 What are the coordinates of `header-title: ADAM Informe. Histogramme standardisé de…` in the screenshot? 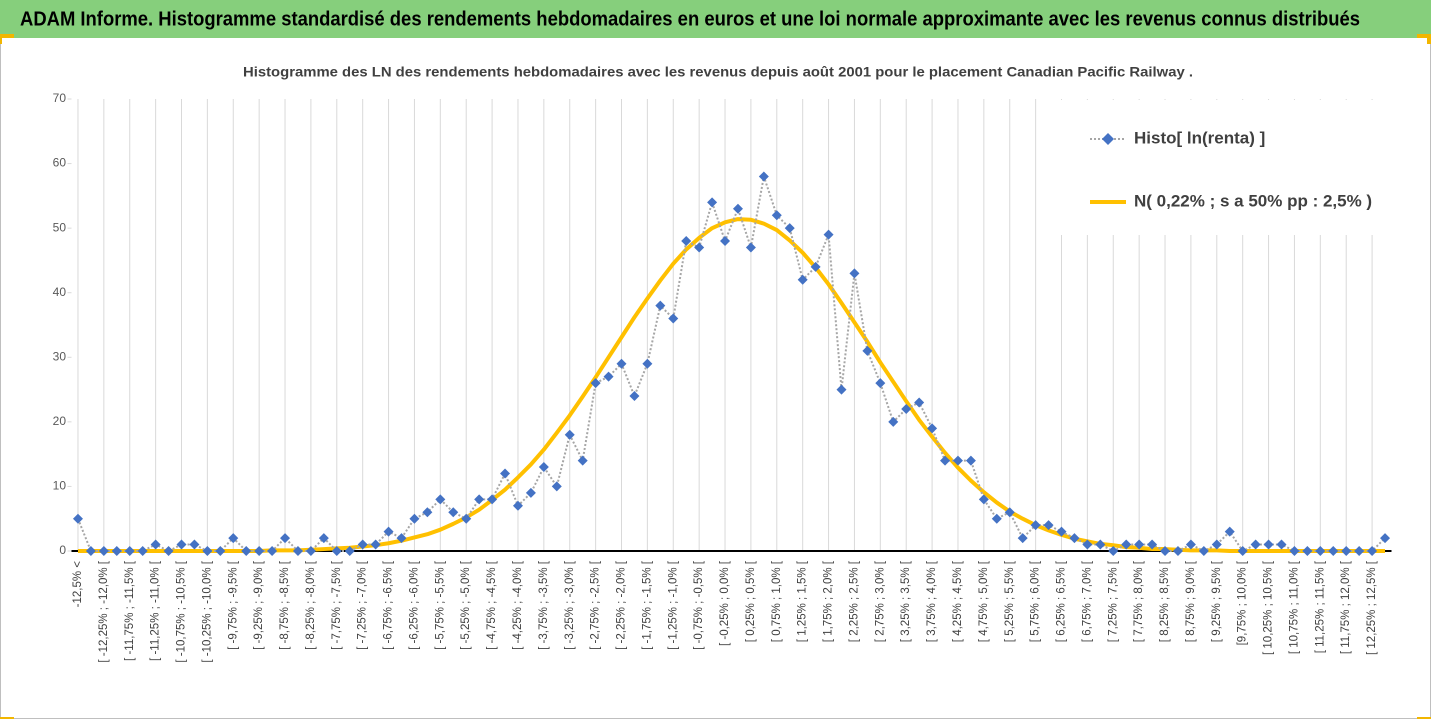 It's located at (690, 19).